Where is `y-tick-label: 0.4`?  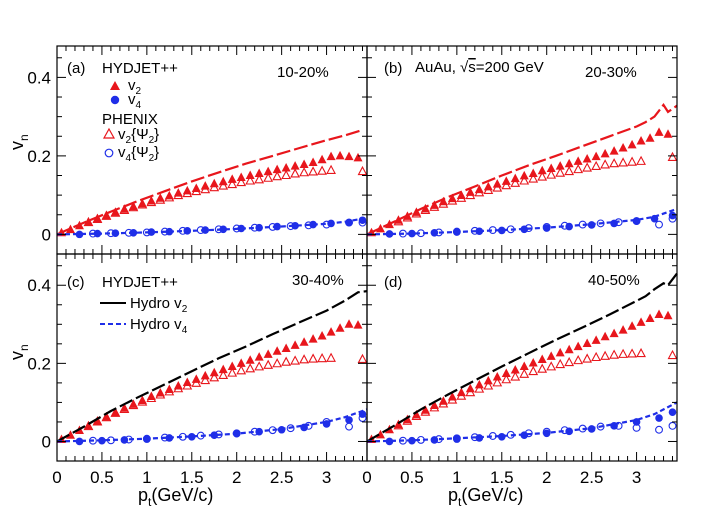 y-tick-label: 0.4 is located at coordinates (39, 77).